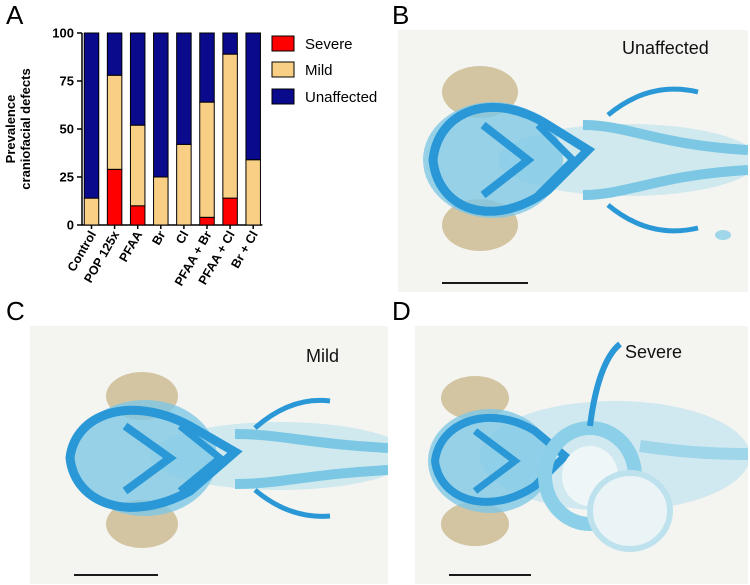  I want to click on photo-label-mild: Mild, so click(323, 356).